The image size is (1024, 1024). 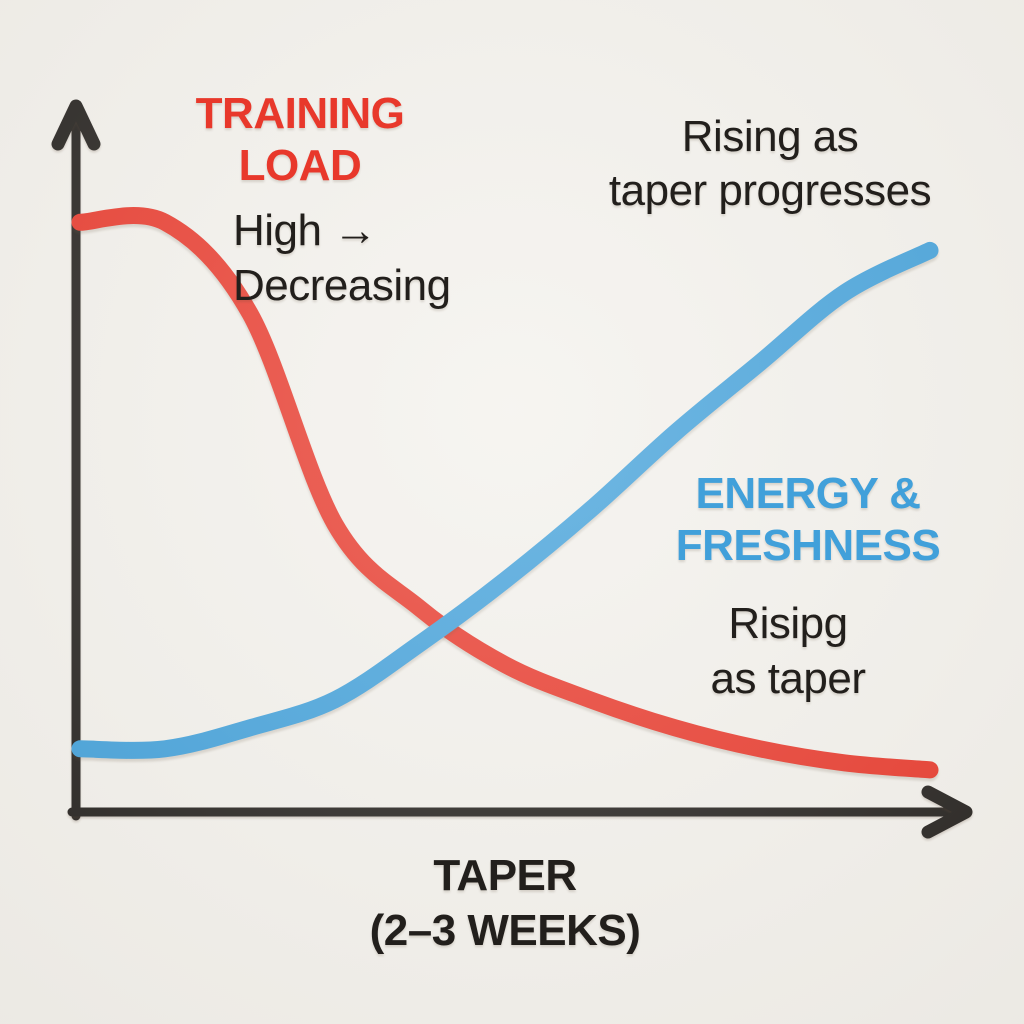 I want to click on x-axis-label: TAPER (2–3 WEEKS), so click(x=505, y=903).